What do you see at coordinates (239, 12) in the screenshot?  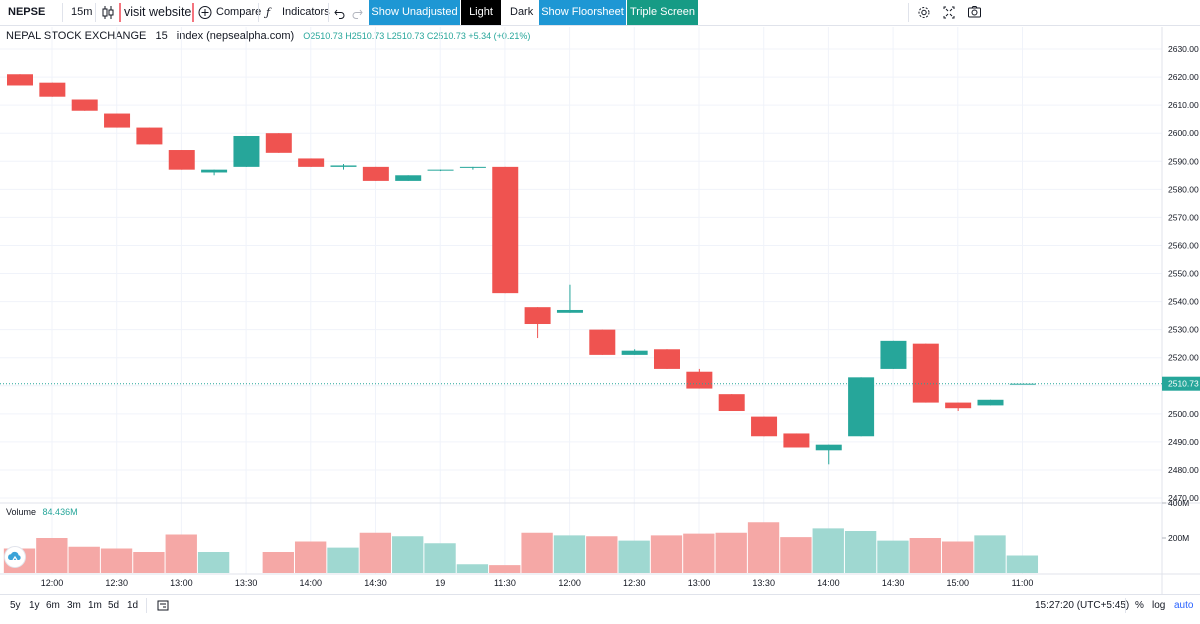 I see `compare-button: Compare` at bounding box center [239, 12].